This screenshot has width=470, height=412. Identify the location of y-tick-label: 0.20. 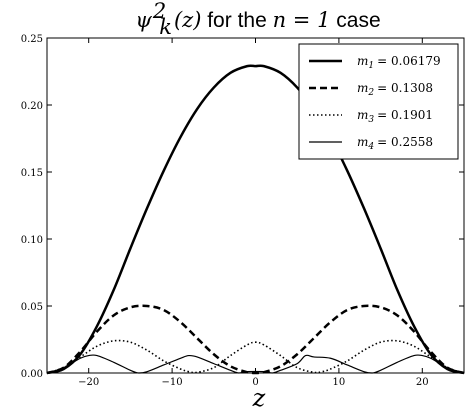
(32, 106).